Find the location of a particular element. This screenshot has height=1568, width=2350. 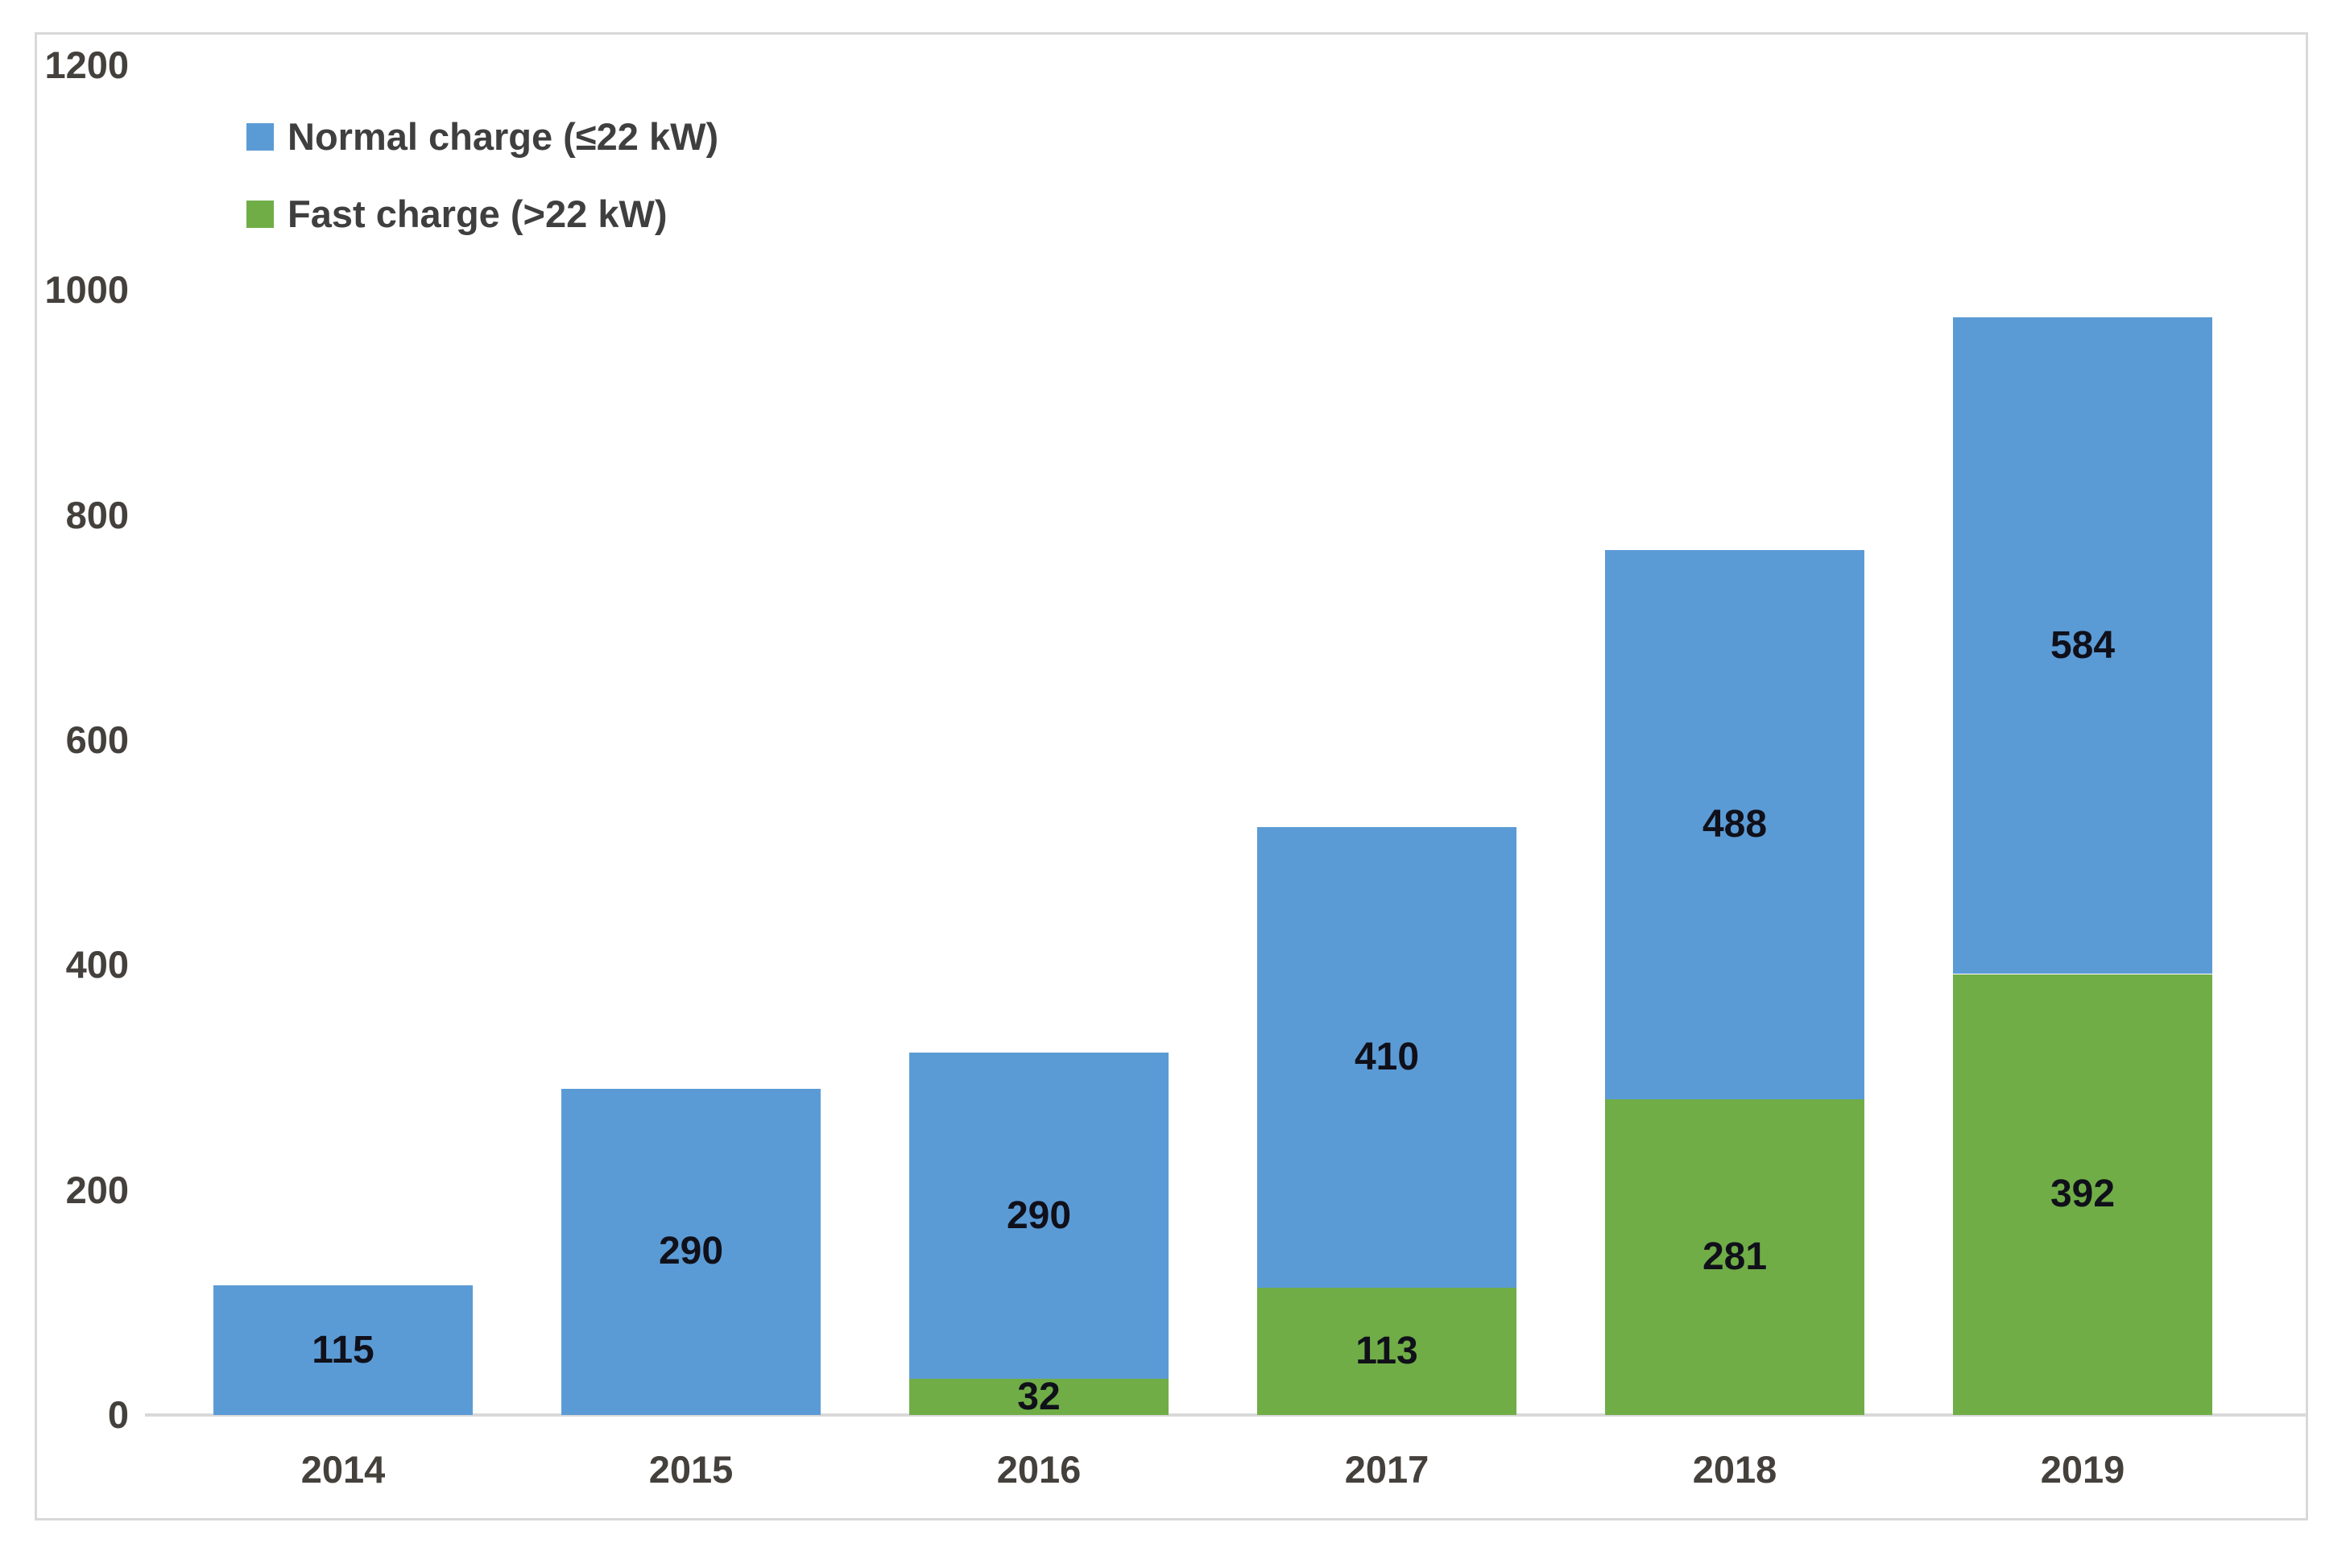

legend-item-normal-charge: Normal charge (≤22 kW) is located at coordinates (482, 137).